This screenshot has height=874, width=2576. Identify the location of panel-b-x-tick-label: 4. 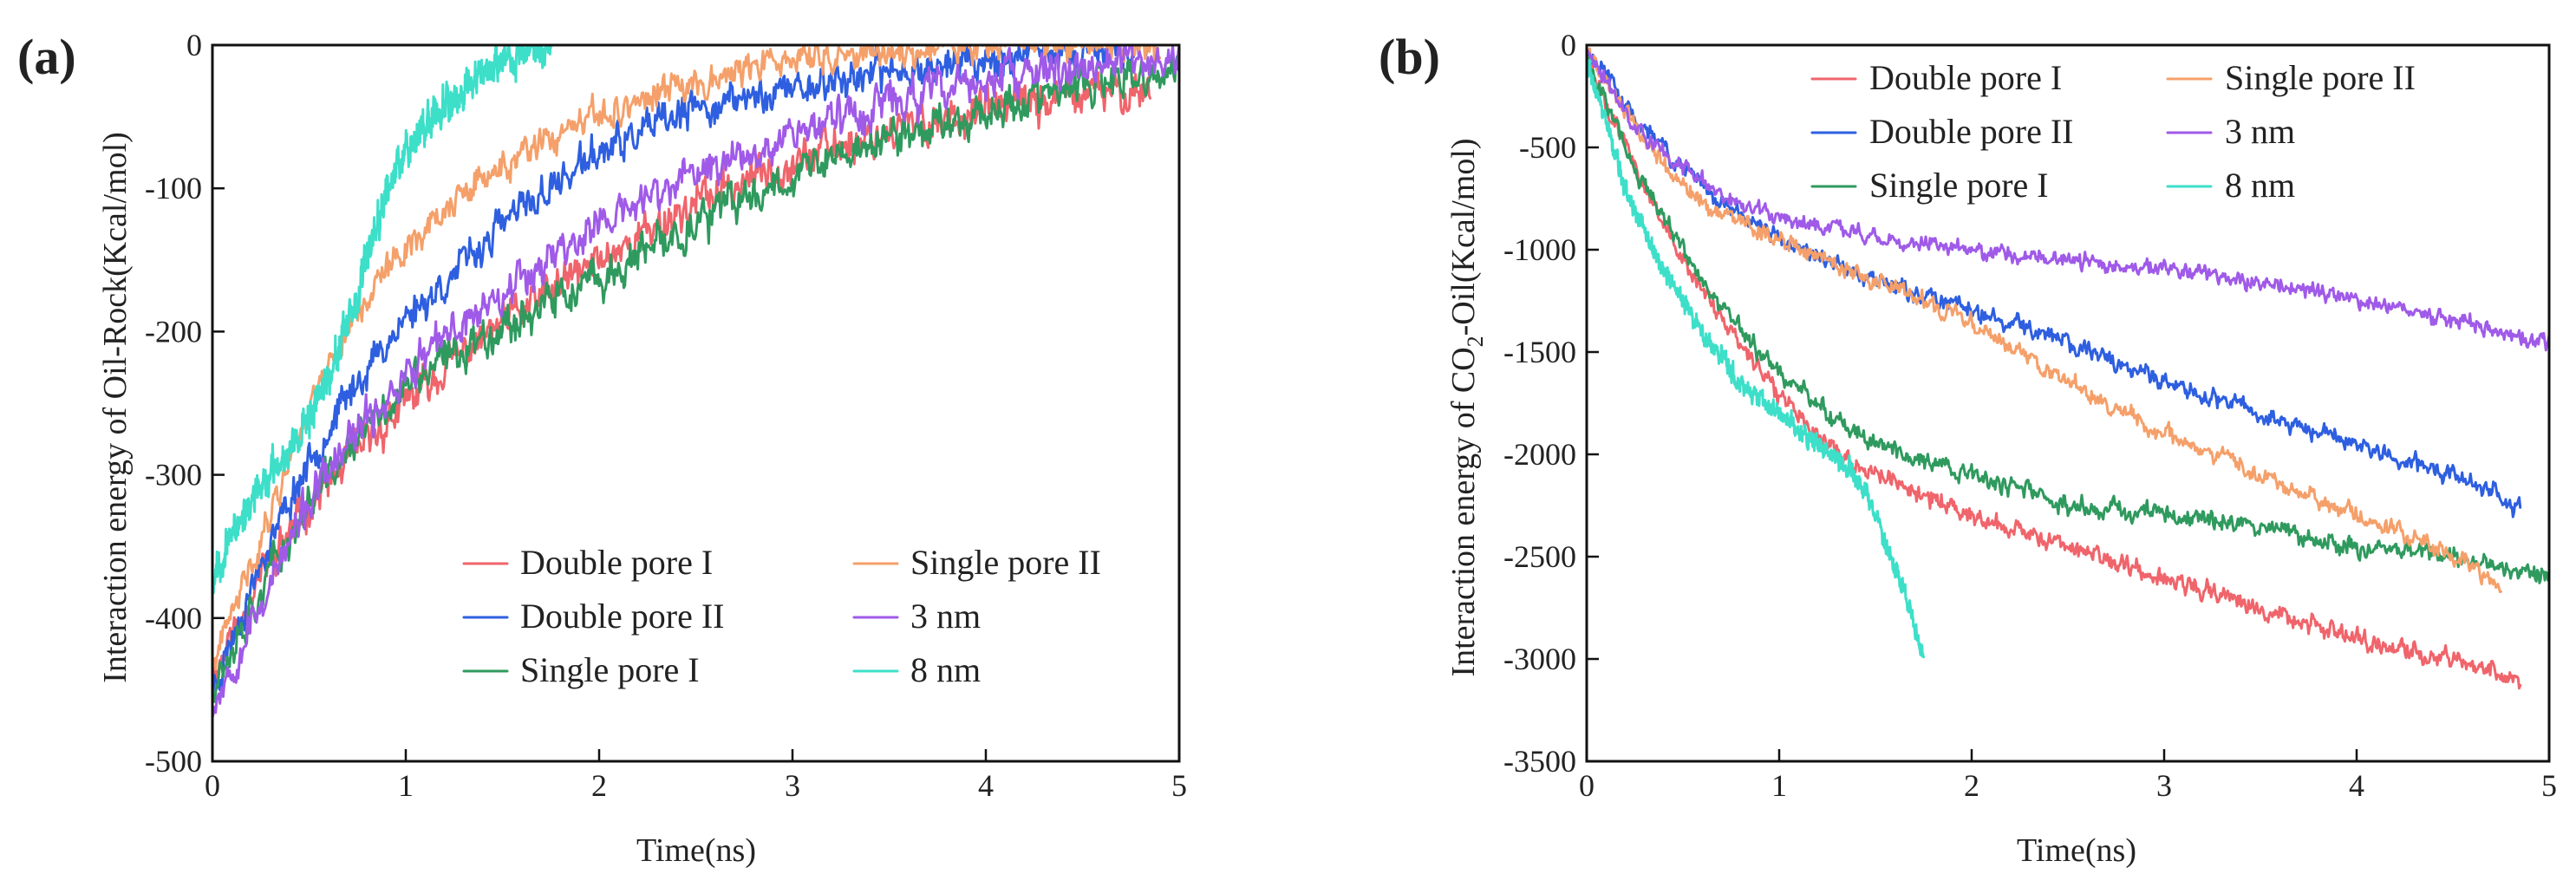
(2356, 786).